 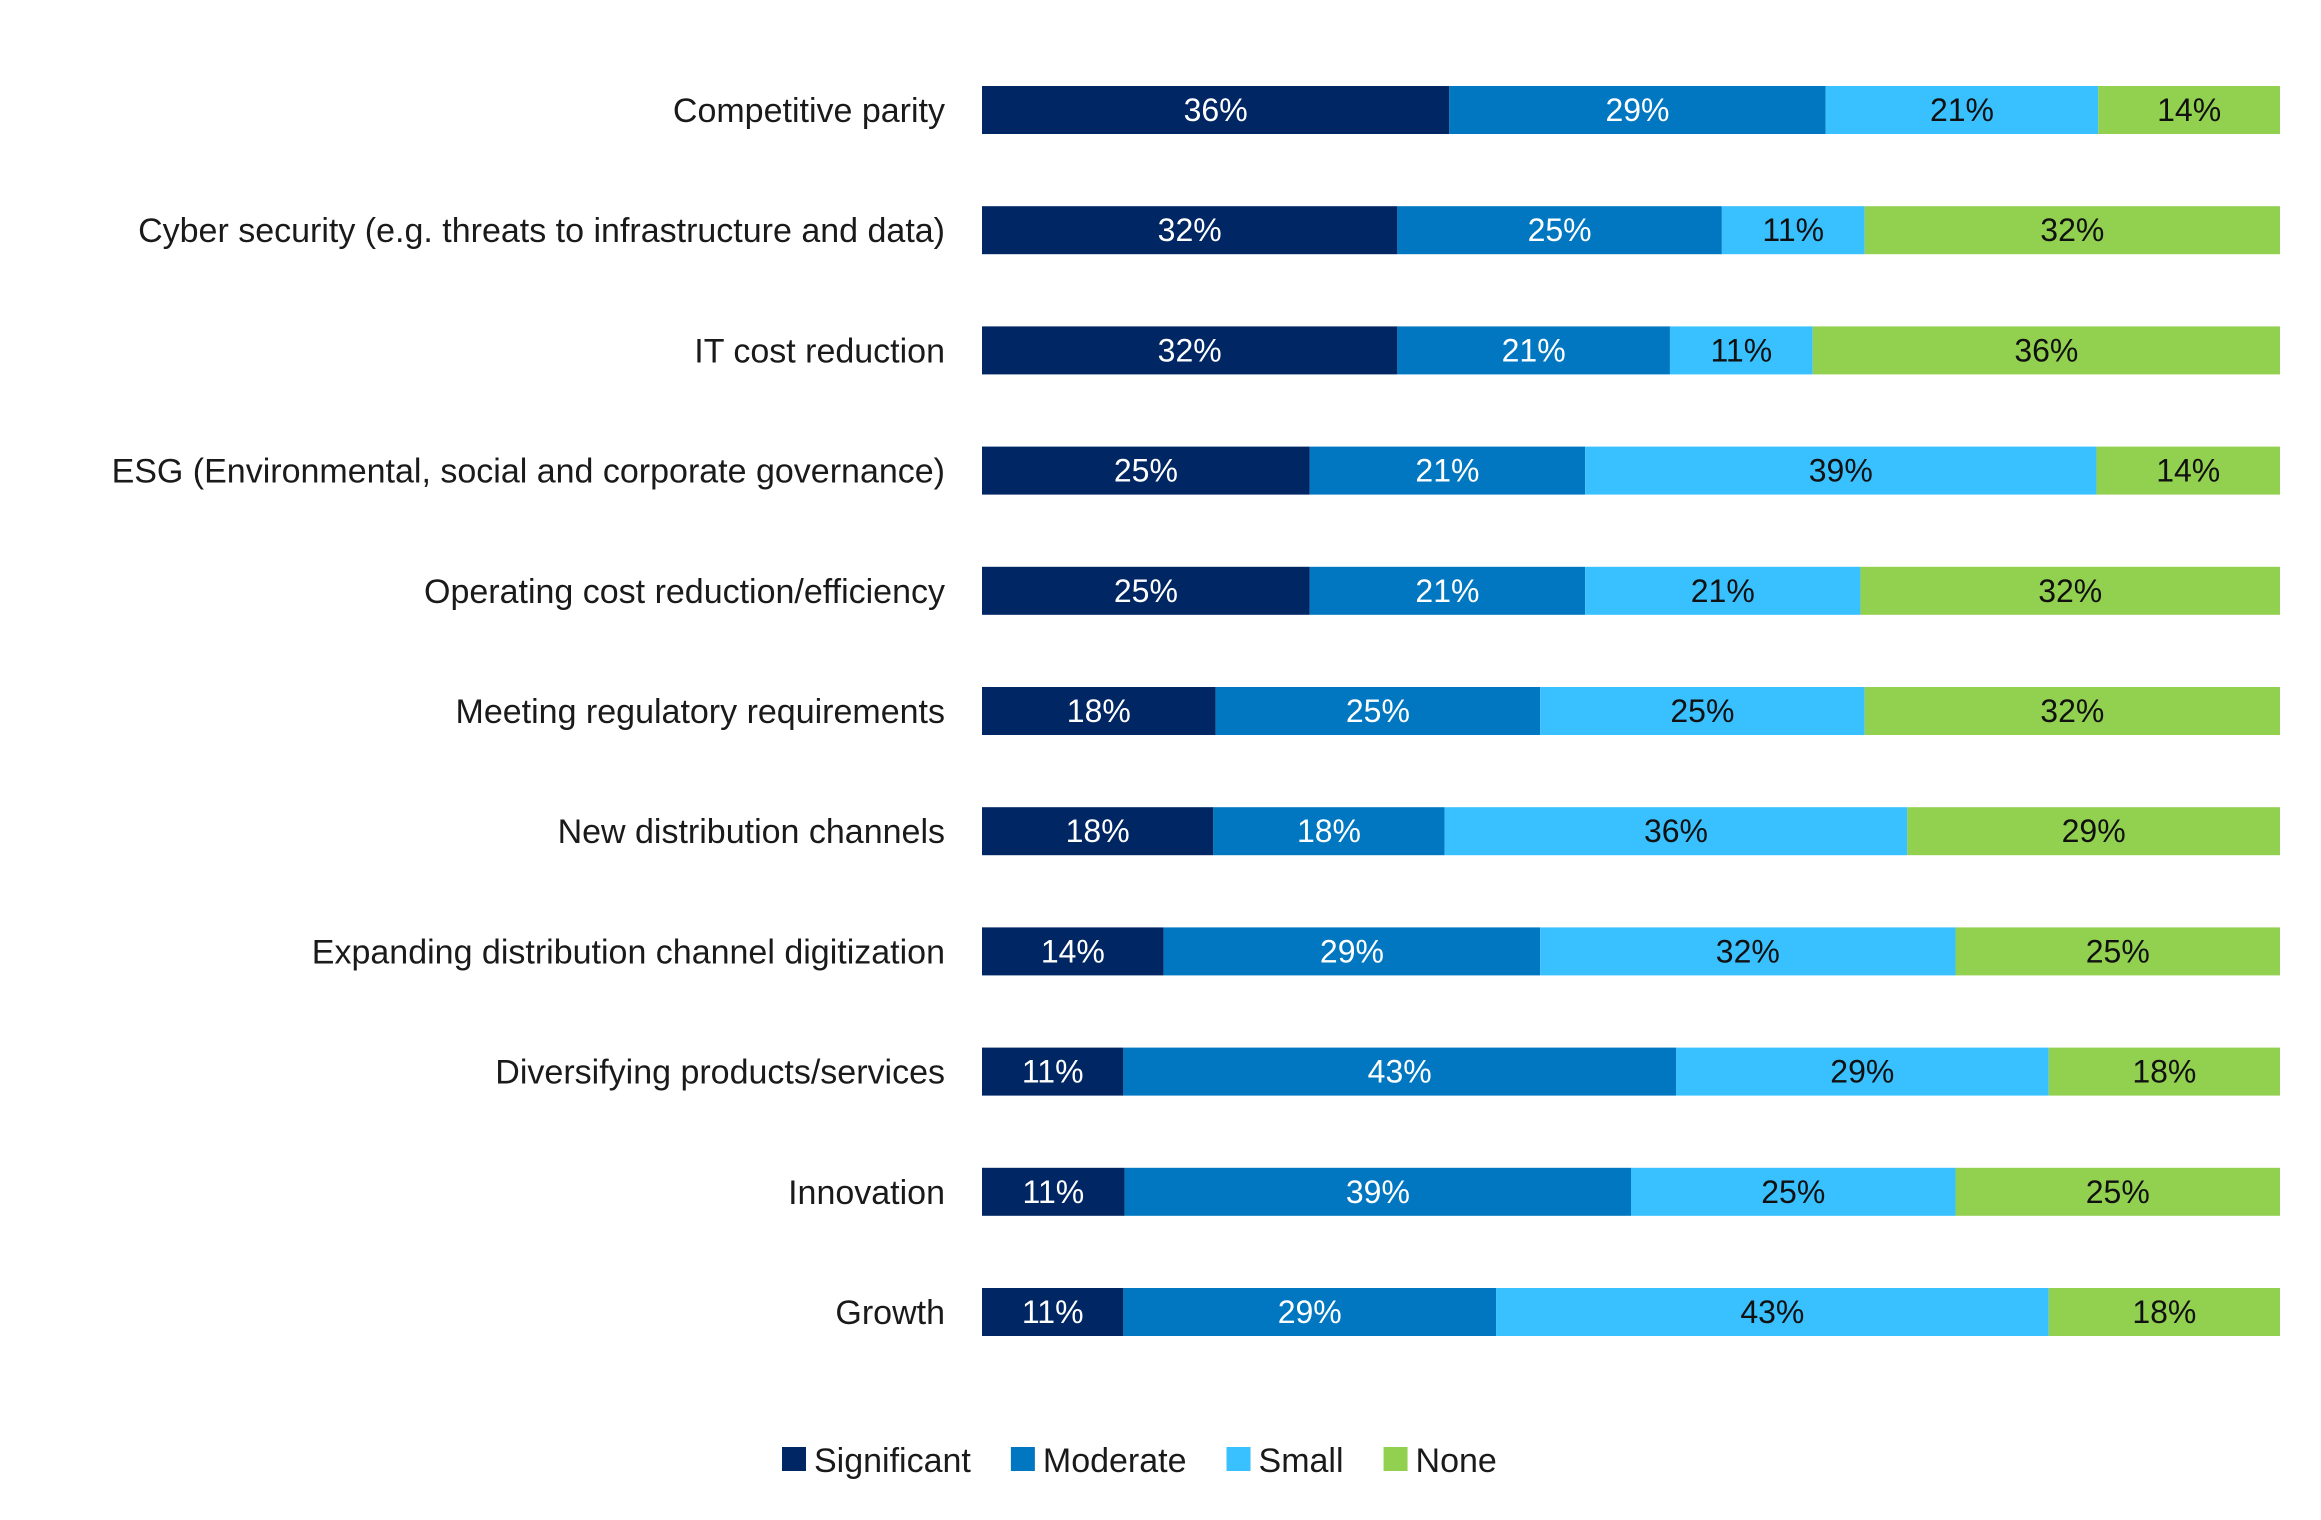 I want to click on category-label: Meeting regulatory requirements, so click(x=700, y=712).